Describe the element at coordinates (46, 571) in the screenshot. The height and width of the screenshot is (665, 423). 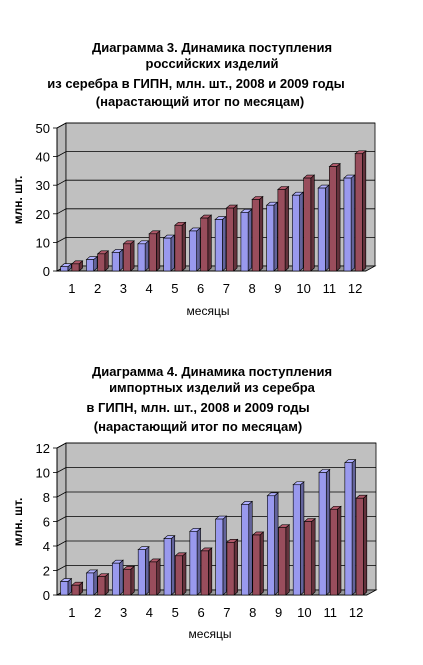
I see `chart-2-y-tick-label: 2` at that location.